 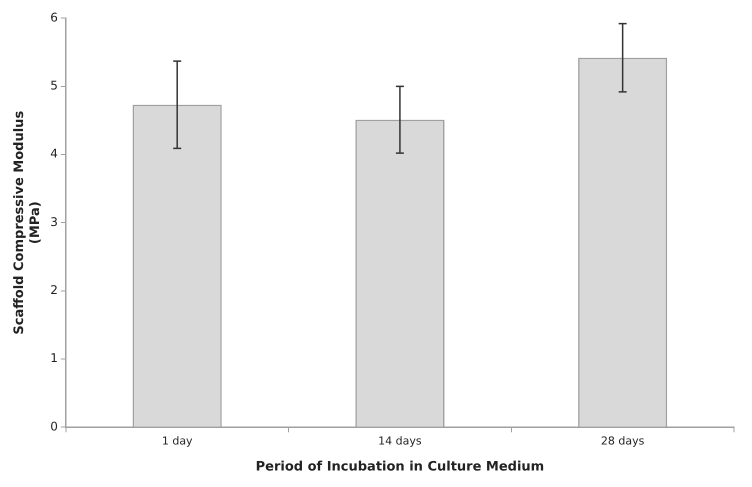 I want to click on y-axis-title: Scaffold Compressive Modulus (MPa), so click(x=27, y=222).